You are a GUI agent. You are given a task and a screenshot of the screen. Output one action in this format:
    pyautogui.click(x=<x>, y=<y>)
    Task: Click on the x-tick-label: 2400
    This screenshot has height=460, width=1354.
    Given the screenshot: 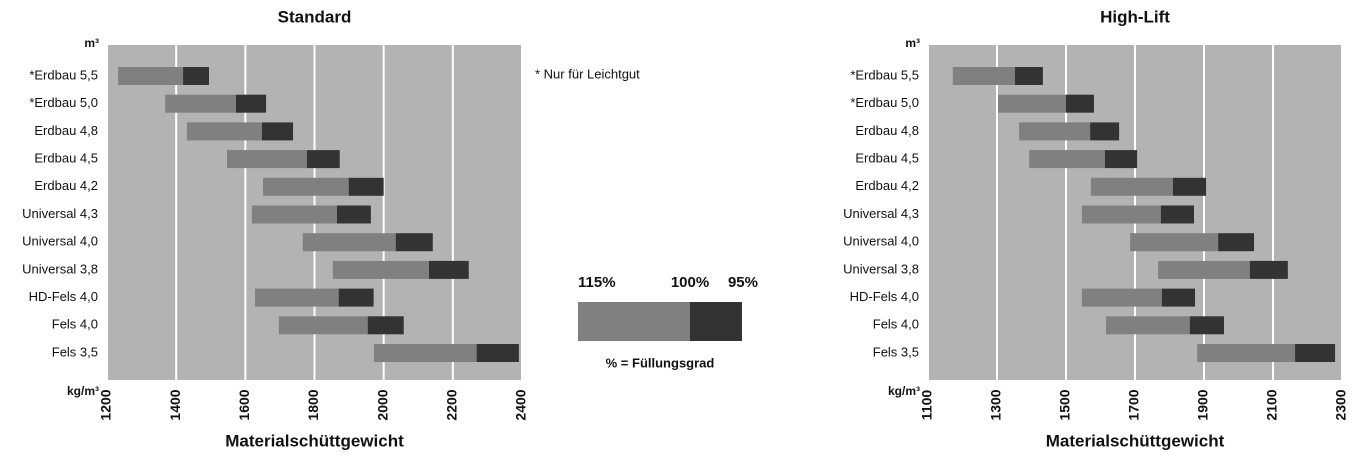 What is the action you would take?
    pyautogui.click(x=521, y=404)
    